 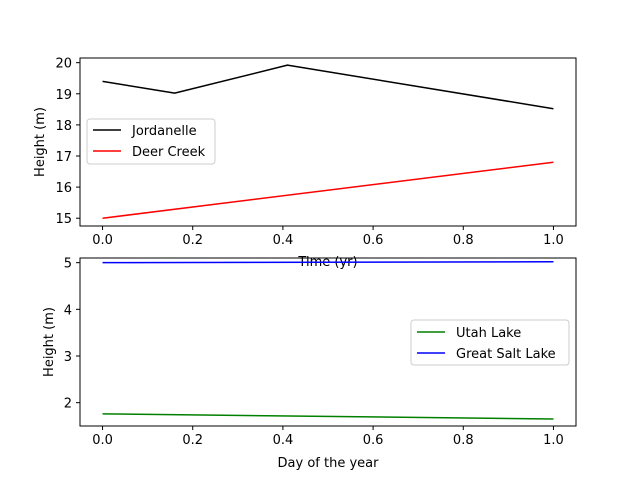 What do you see at coordinates (63, 188) in the screenshot?
I see `y-tick-label-top: 16` at bounding box center [63, 188].